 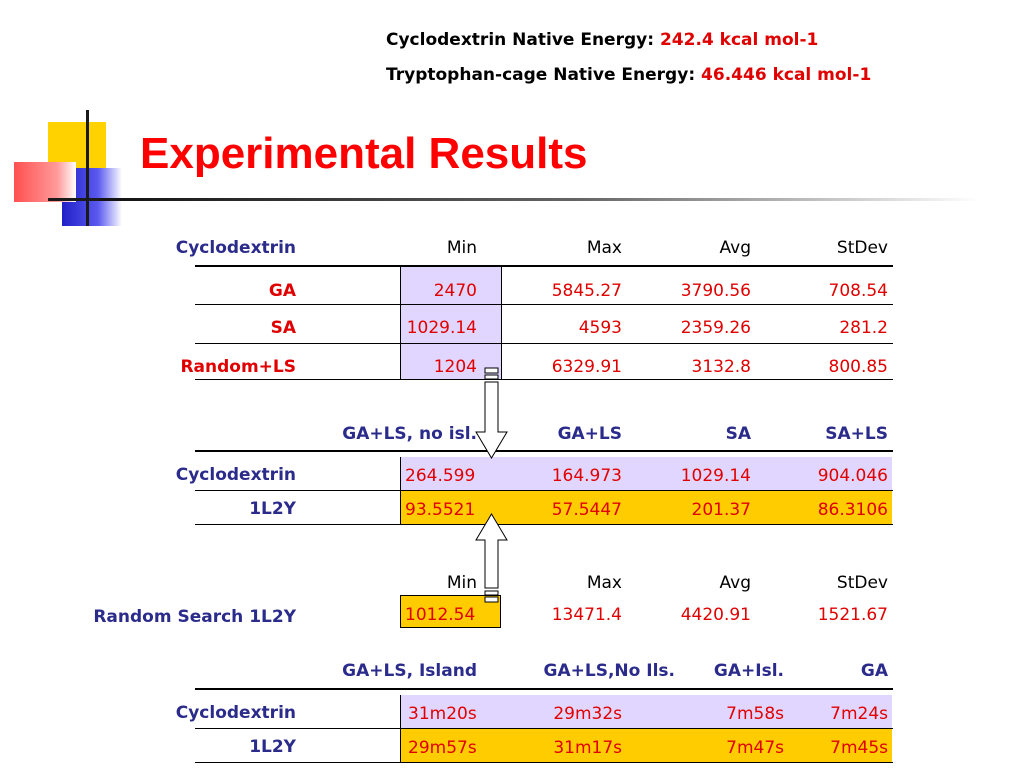 I want to click on t1-min-column-bg, so click(x=450, y=322).